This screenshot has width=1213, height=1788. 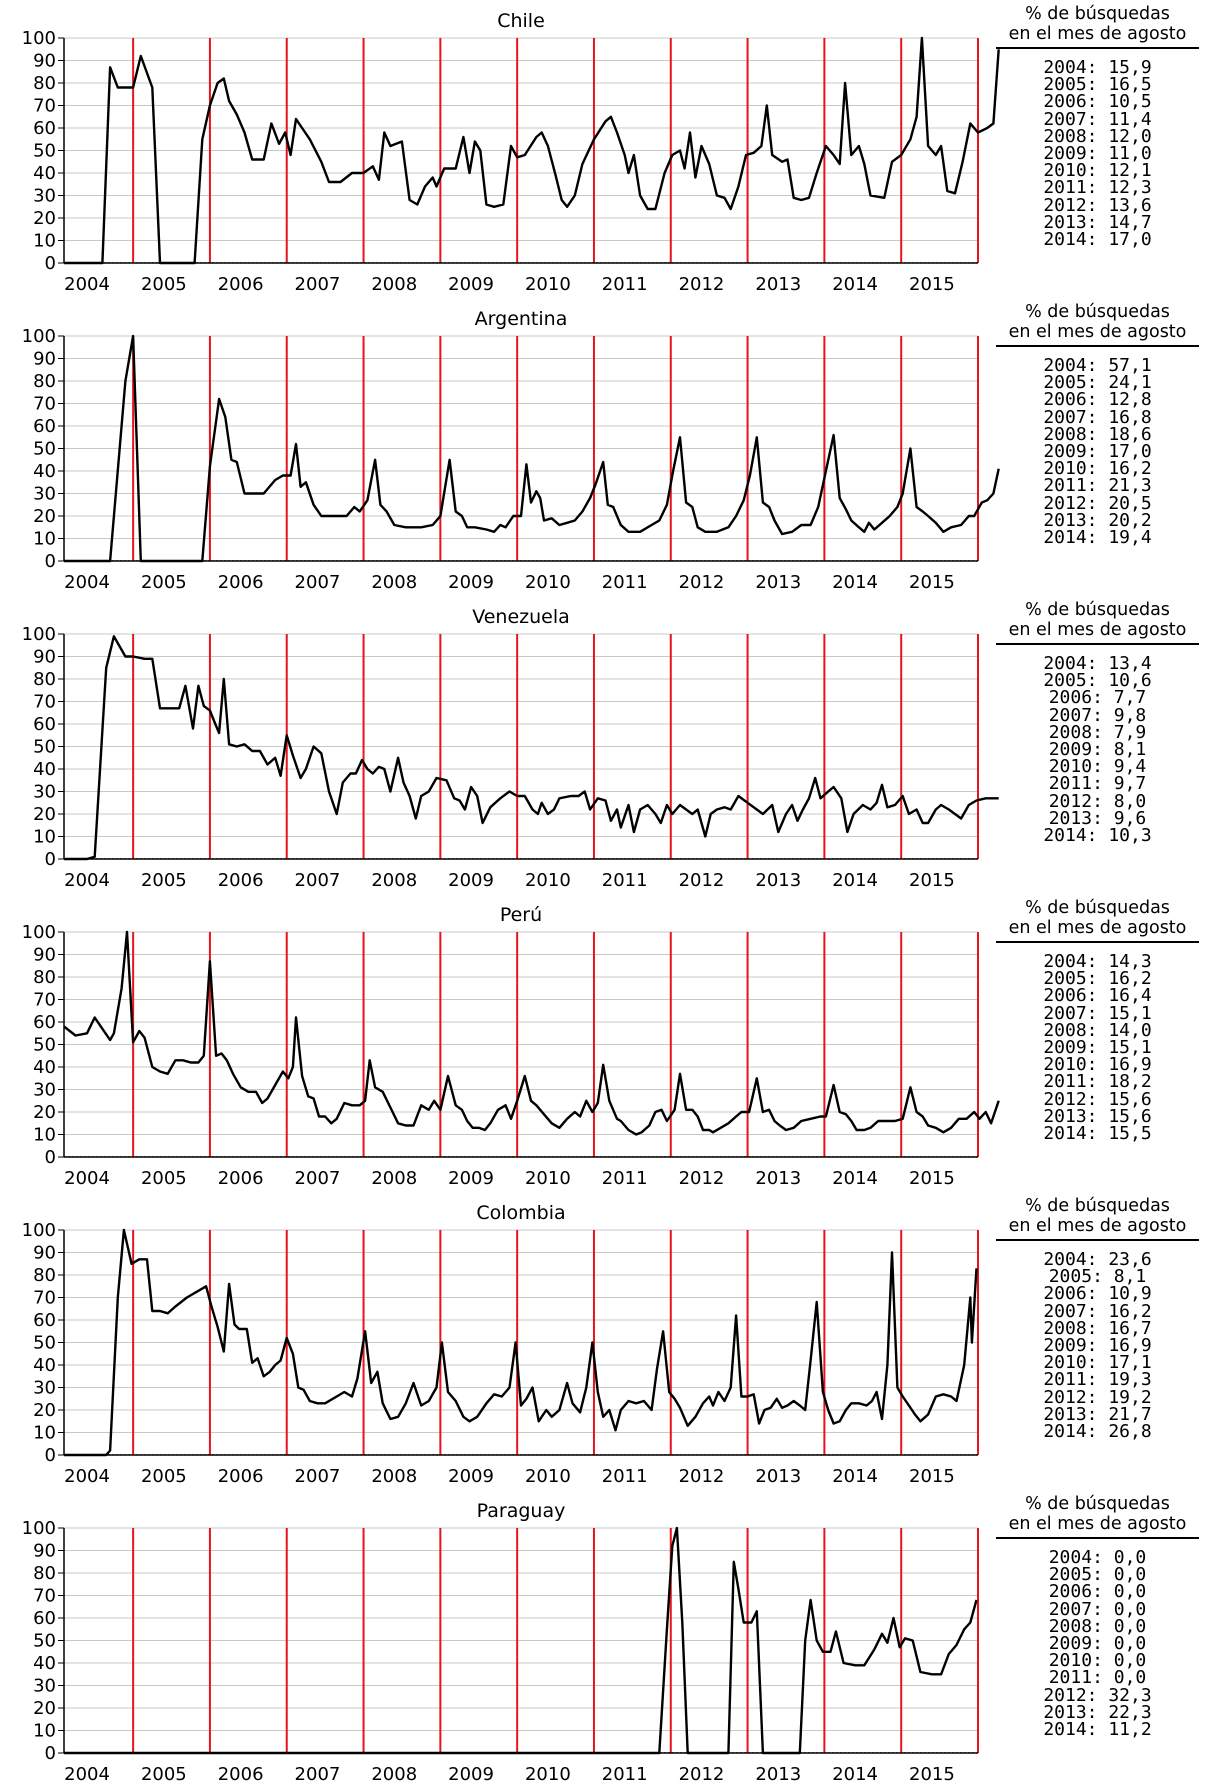 I want to click on stats-item: 2010: 16,2, so click(x=1097, y=469).